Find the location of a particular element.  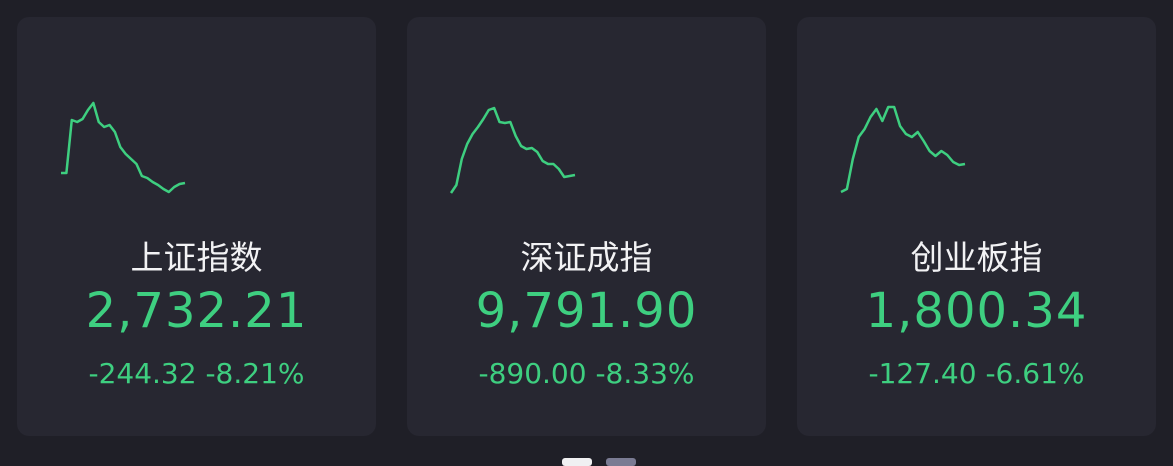

change-amount: -890.00 is located at coordinates (532, 373).